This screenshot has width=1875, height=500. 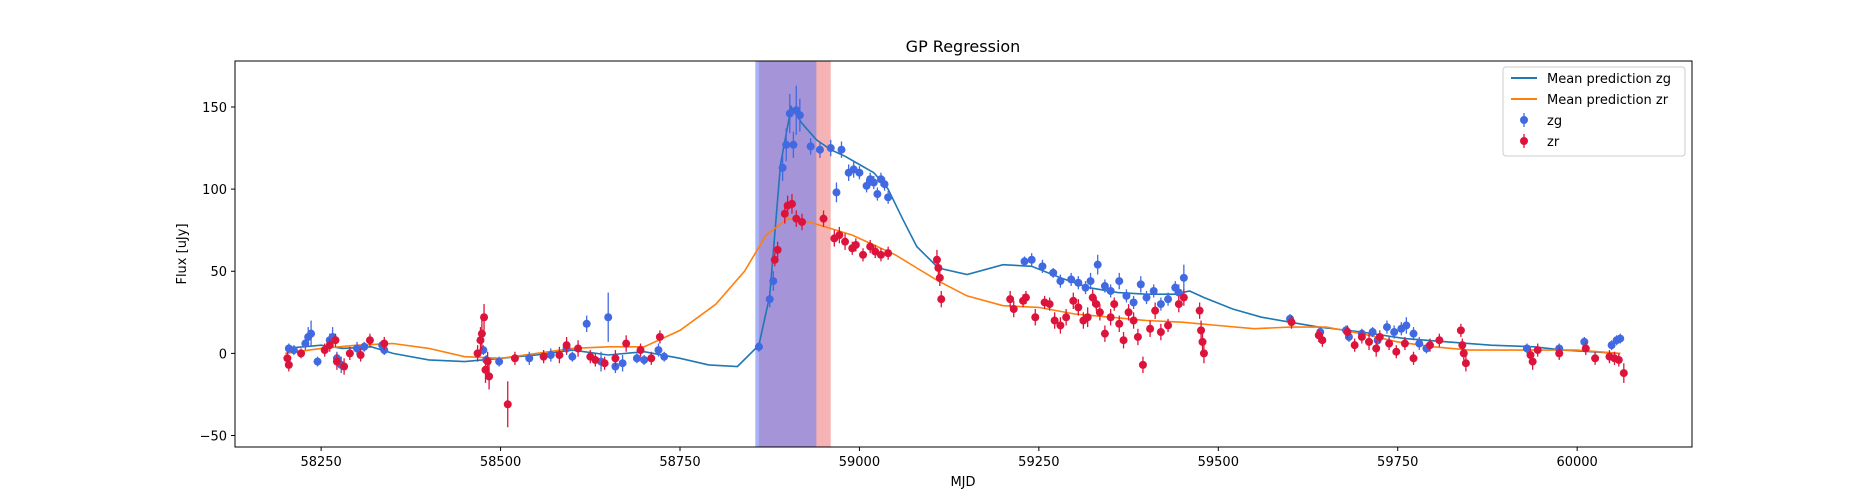 What do you see at coordinates (320, 462) in the screenshot?
I see `x-tick-label: 58250` at bounding box center [320, 462].